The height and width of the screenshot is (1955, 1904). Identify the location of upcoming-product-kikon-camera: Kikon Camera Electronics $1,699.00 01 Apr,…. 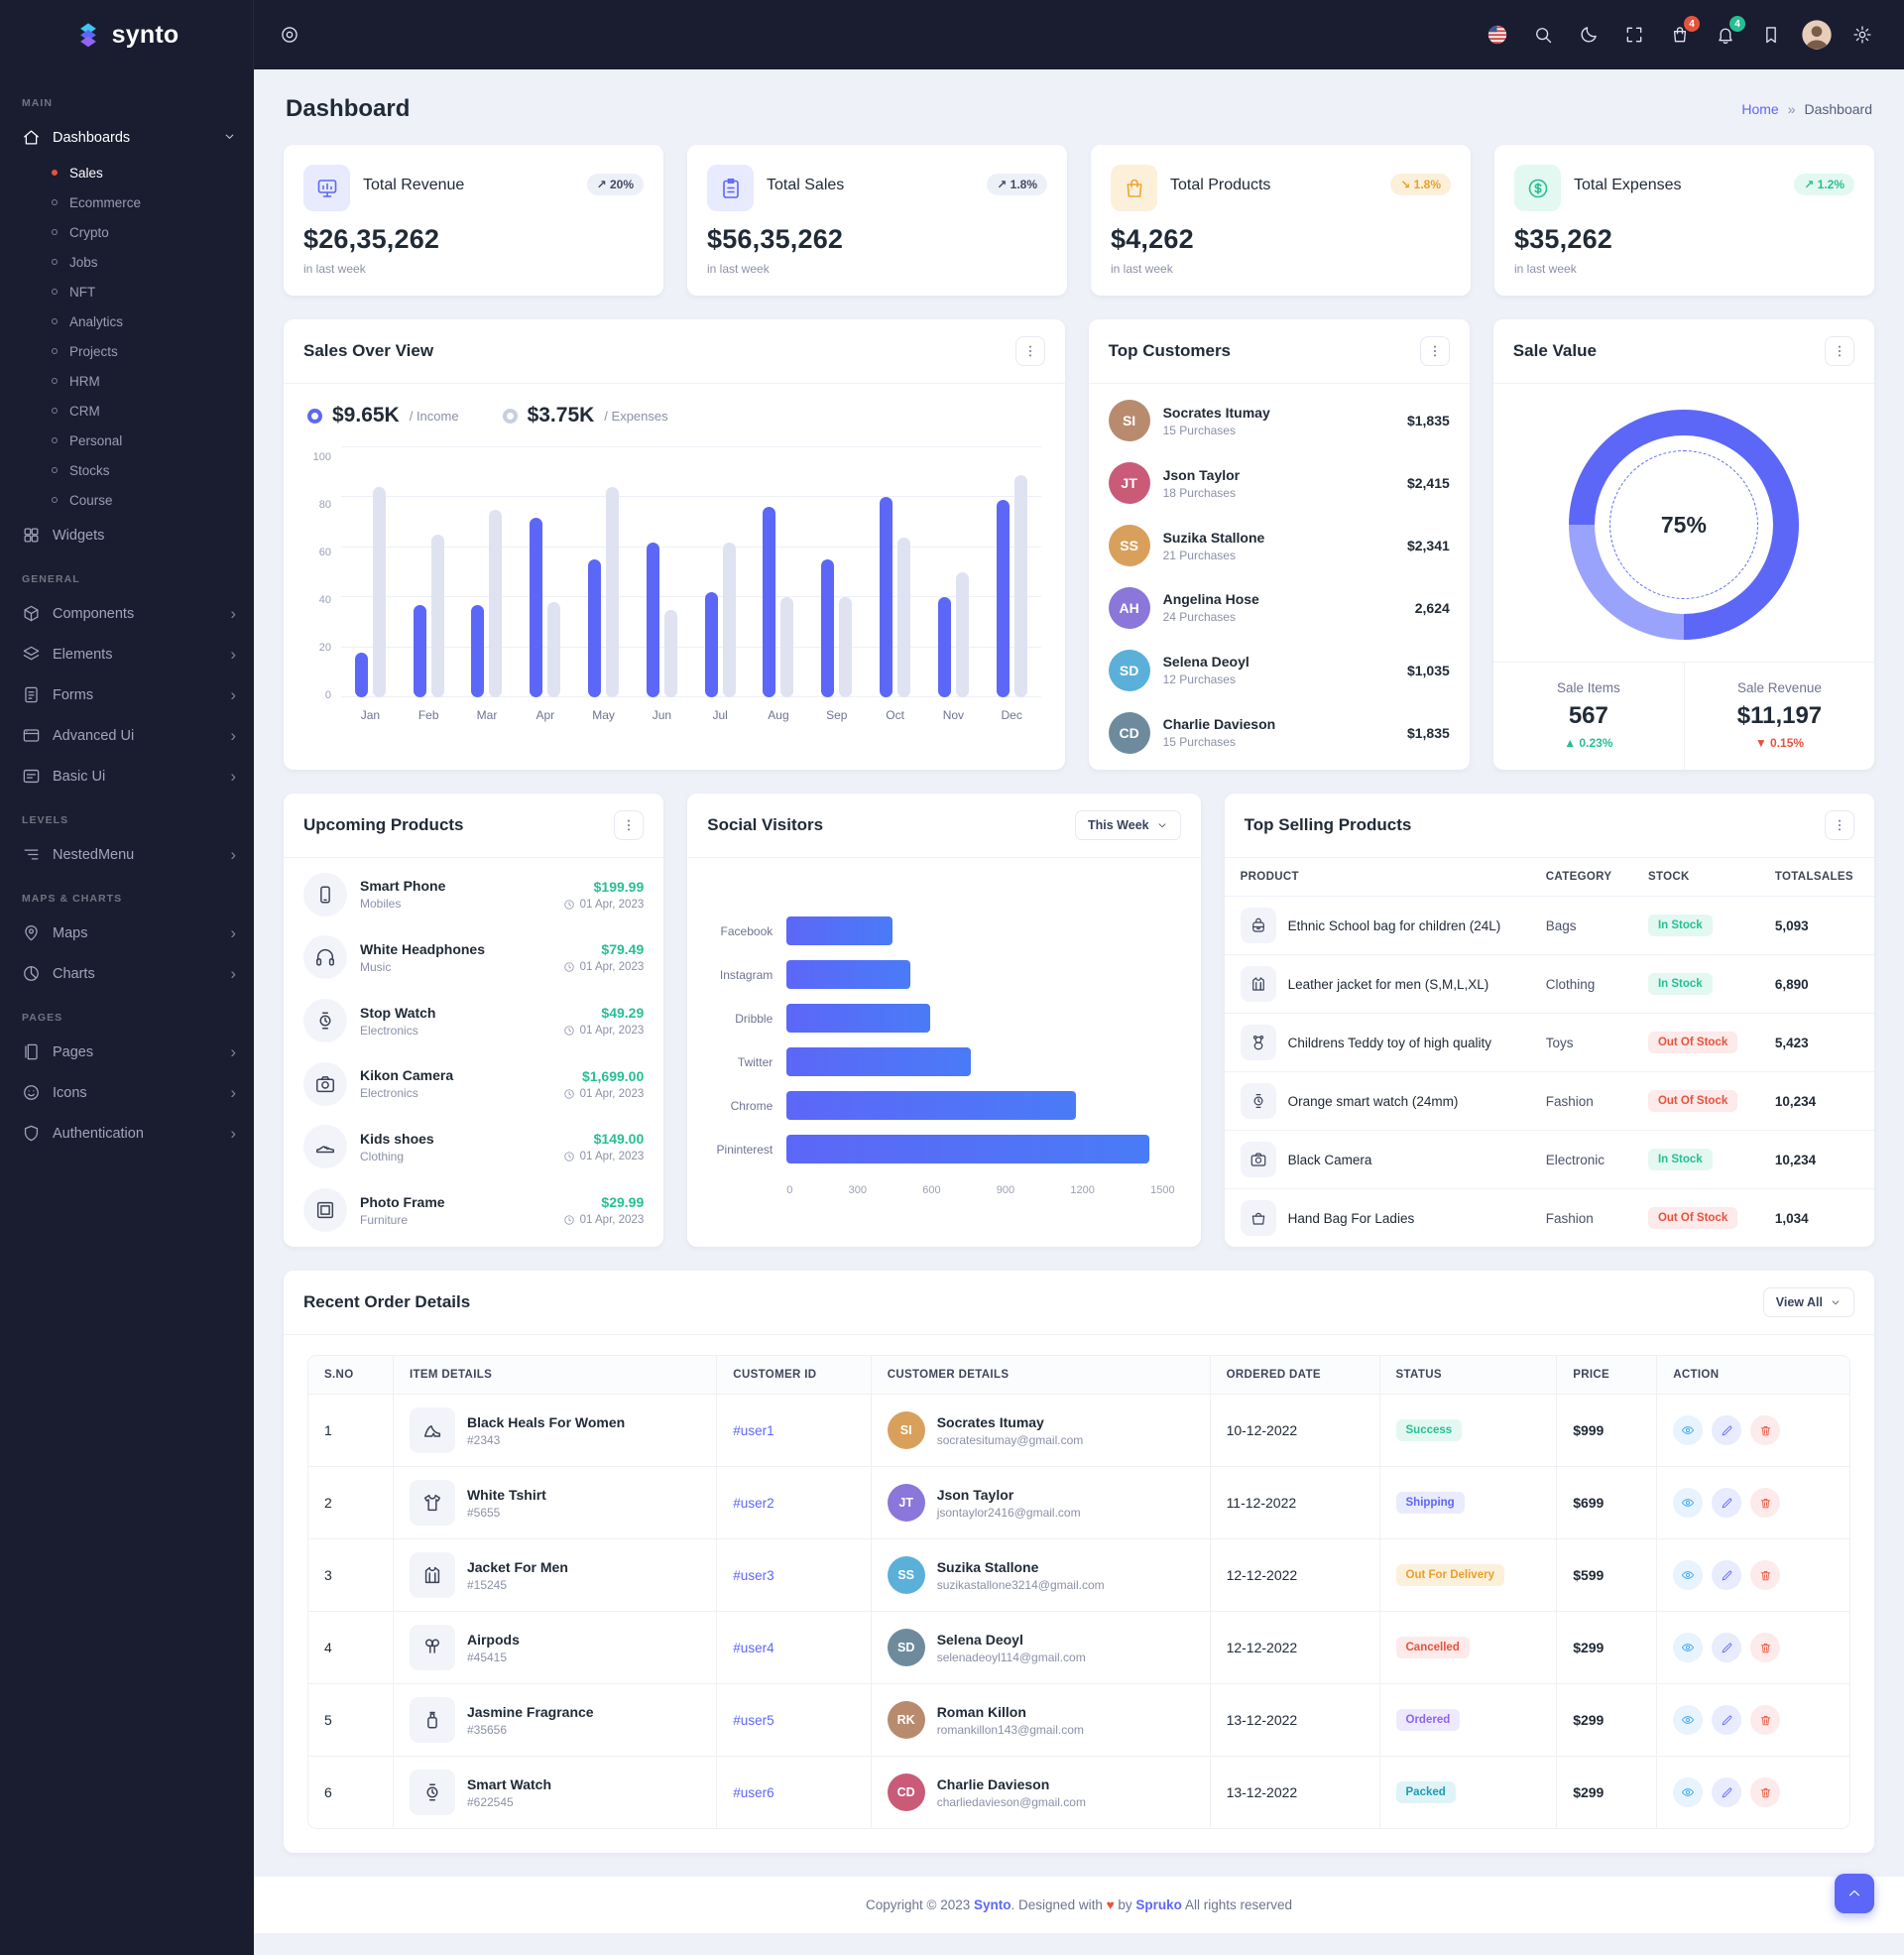
(473, 1084).